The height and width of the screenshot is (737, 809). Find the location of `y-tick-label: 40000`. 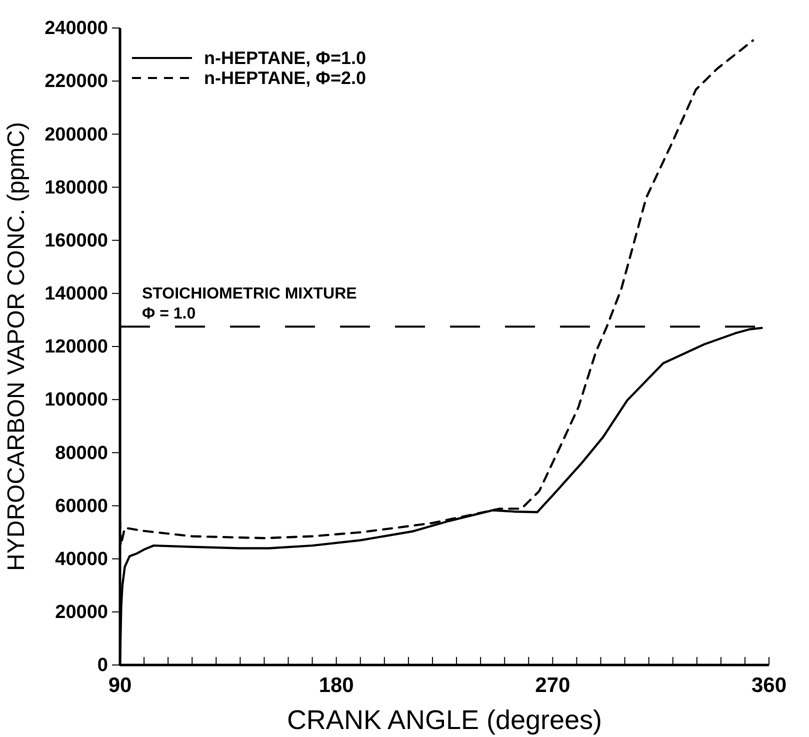

y-tick-label: 40000 is located at coordinates (81, 559).